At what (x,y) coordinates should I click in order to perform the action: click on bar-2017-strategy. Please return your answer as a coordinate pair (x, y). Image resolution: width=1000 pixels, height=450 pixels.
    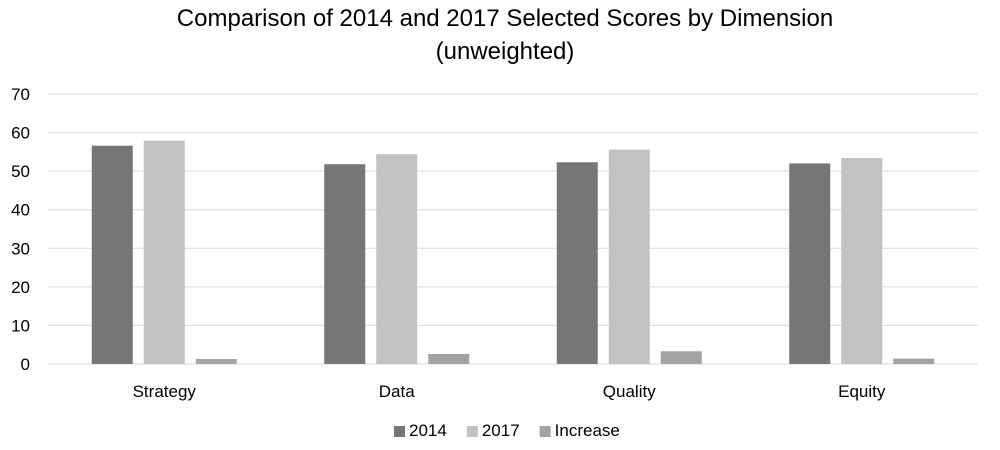
    Looking at the image, I should click on (164, 252).